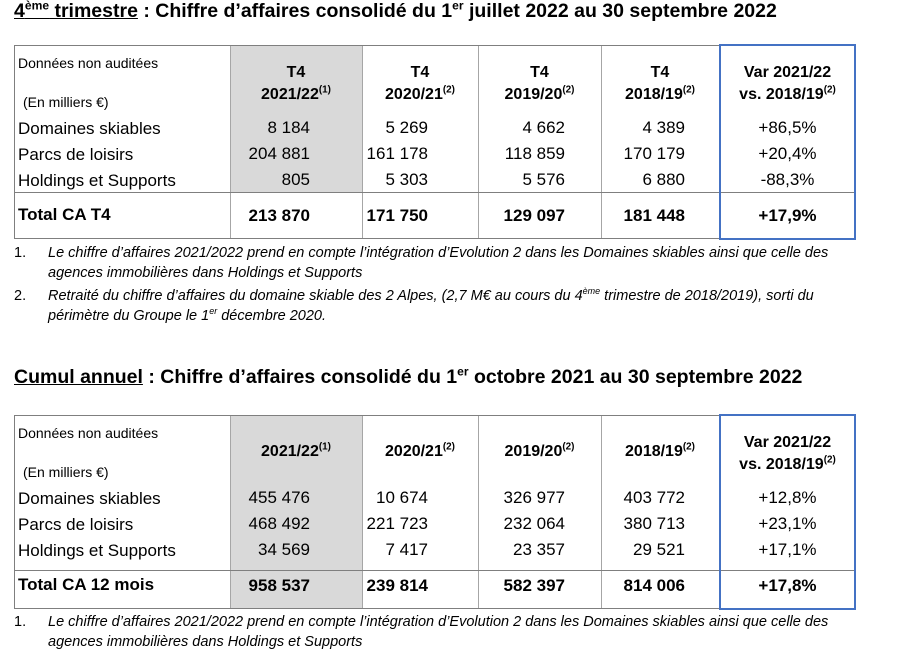  I want to click on total-cell: 814 006, so click(654, 585).